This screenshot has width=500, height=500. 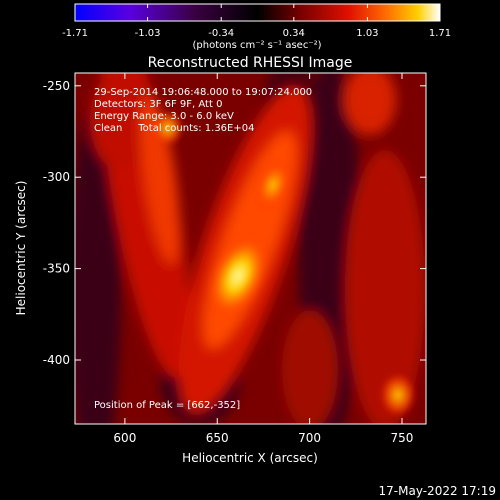 What do you see at coordinates (250, 458) in the screenshot?
I see `x-axis-label: Heliocentric X (arcsec)` at bounding box center [250, 458].